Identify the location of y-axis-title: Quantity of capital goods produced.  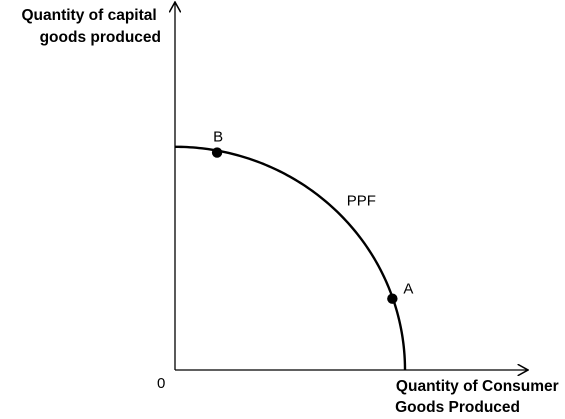
(91, 26).